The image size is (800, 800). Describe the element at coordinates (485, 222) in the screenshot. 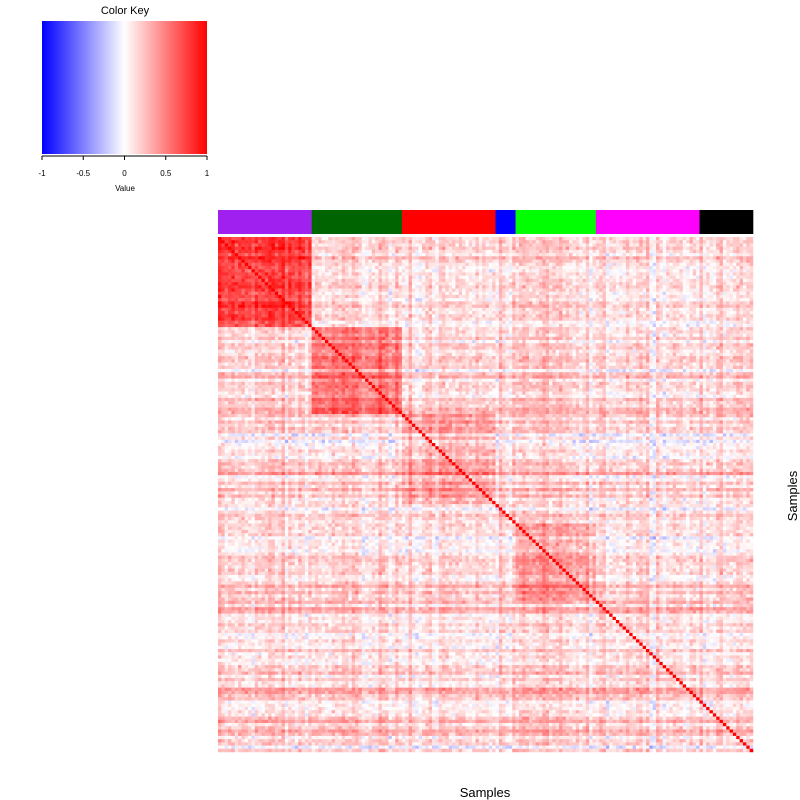

I see `sample-group-bar` at that location.